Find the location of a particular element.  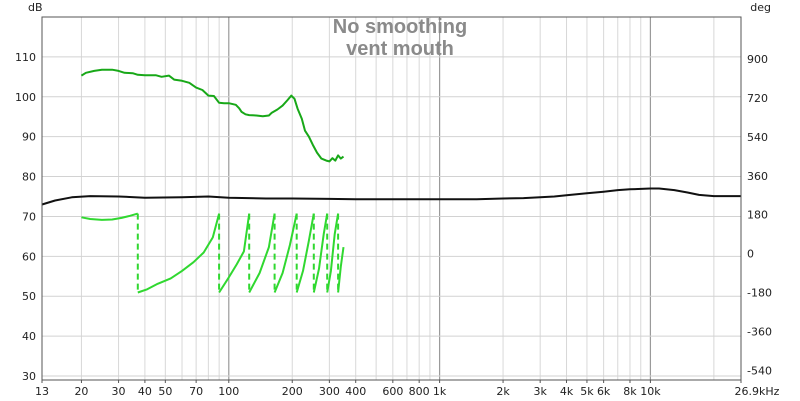

right-axis-tick-label: -360 is located at coordinates (759, 331).